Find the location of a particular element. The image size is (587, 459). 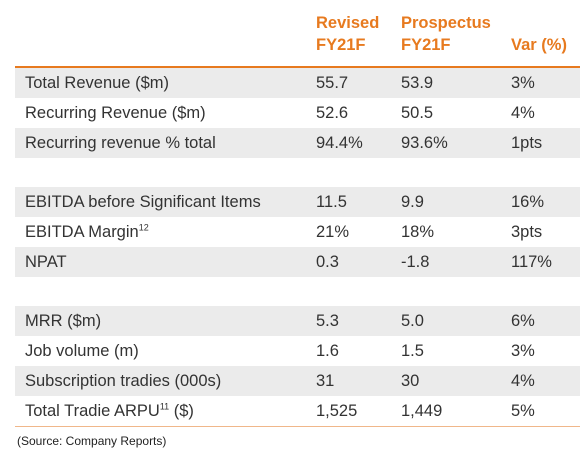

row-prospectus: 9.9 is located at coordinates (412, 202).